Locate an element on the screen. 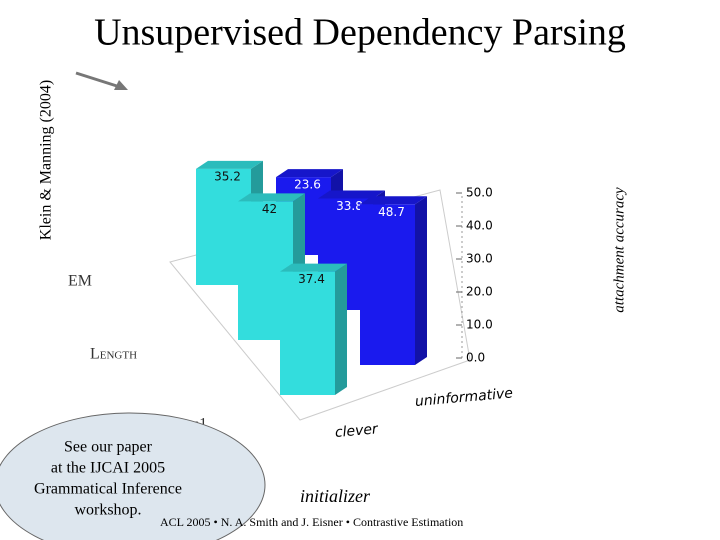  legend-label: uninformative is located at coordinates (463, 397).